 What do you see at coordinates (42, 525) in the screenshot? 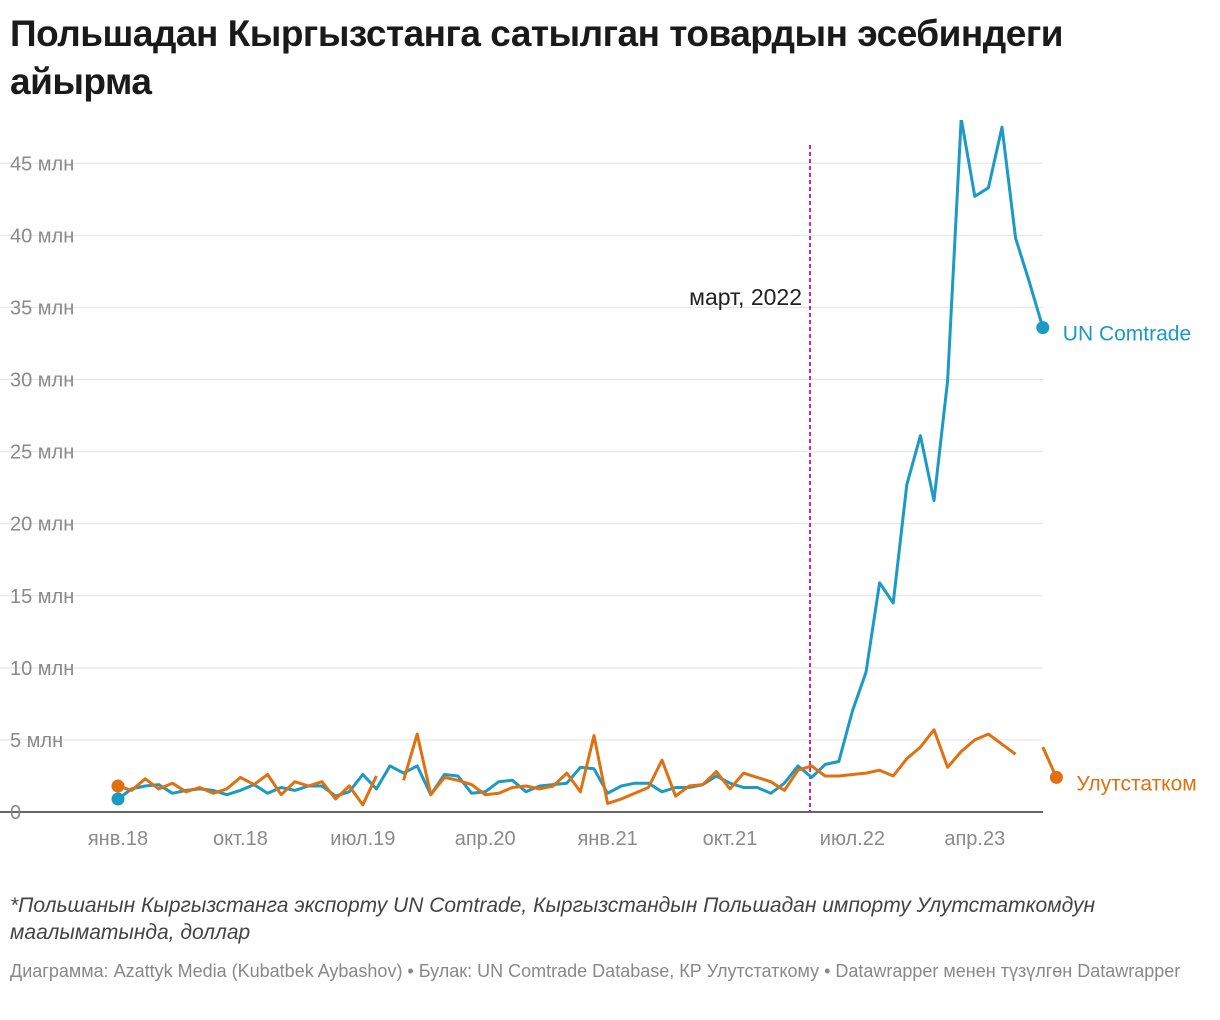
I see `y-tick-label: 20 млн` at bounding box center [42, 525].